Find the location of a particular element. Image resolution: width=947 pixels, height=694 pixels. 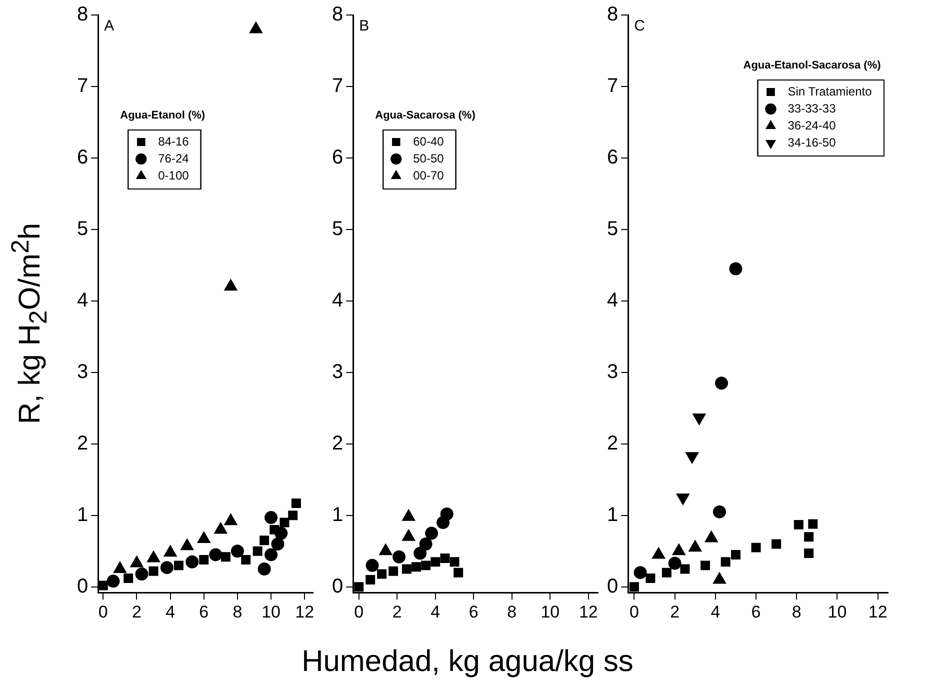

legend-label: 84-16 is located at coordinates (174, 141).